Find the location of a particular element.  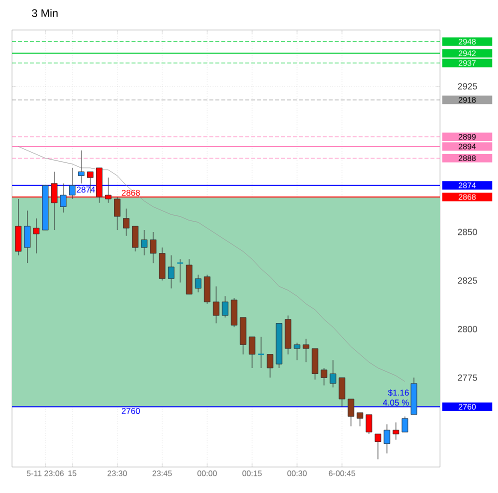

annotation: $1.16 is located at coordinates (398, 392).